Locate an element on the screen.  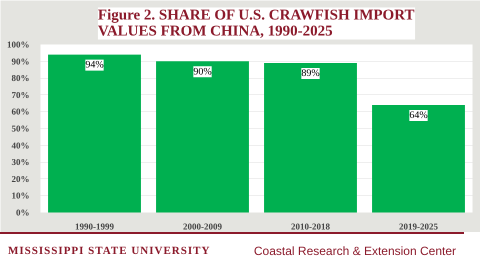
x-tick-label: 2019-2025 is located at coordinates (418, 227).